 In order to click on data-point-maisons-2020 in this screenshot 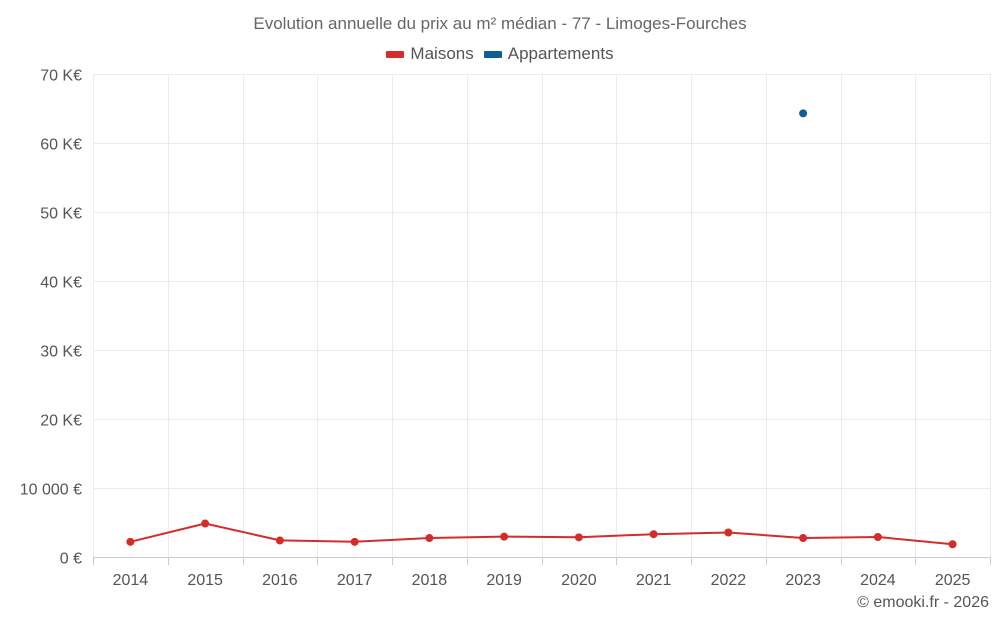, I will do `click(578, 537)`.